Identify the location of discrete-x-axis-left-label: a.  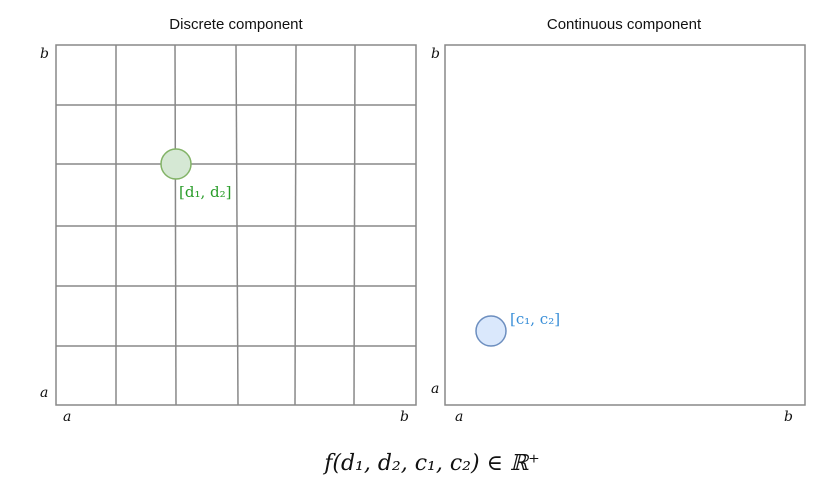
(67, 417).